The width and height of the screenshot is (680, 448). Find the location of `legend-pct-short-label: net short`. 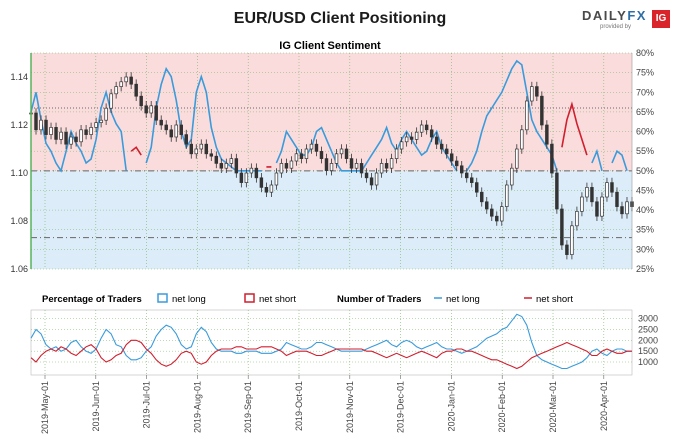

legend-pct-short-label: net short is located at coordinates (277, 299).